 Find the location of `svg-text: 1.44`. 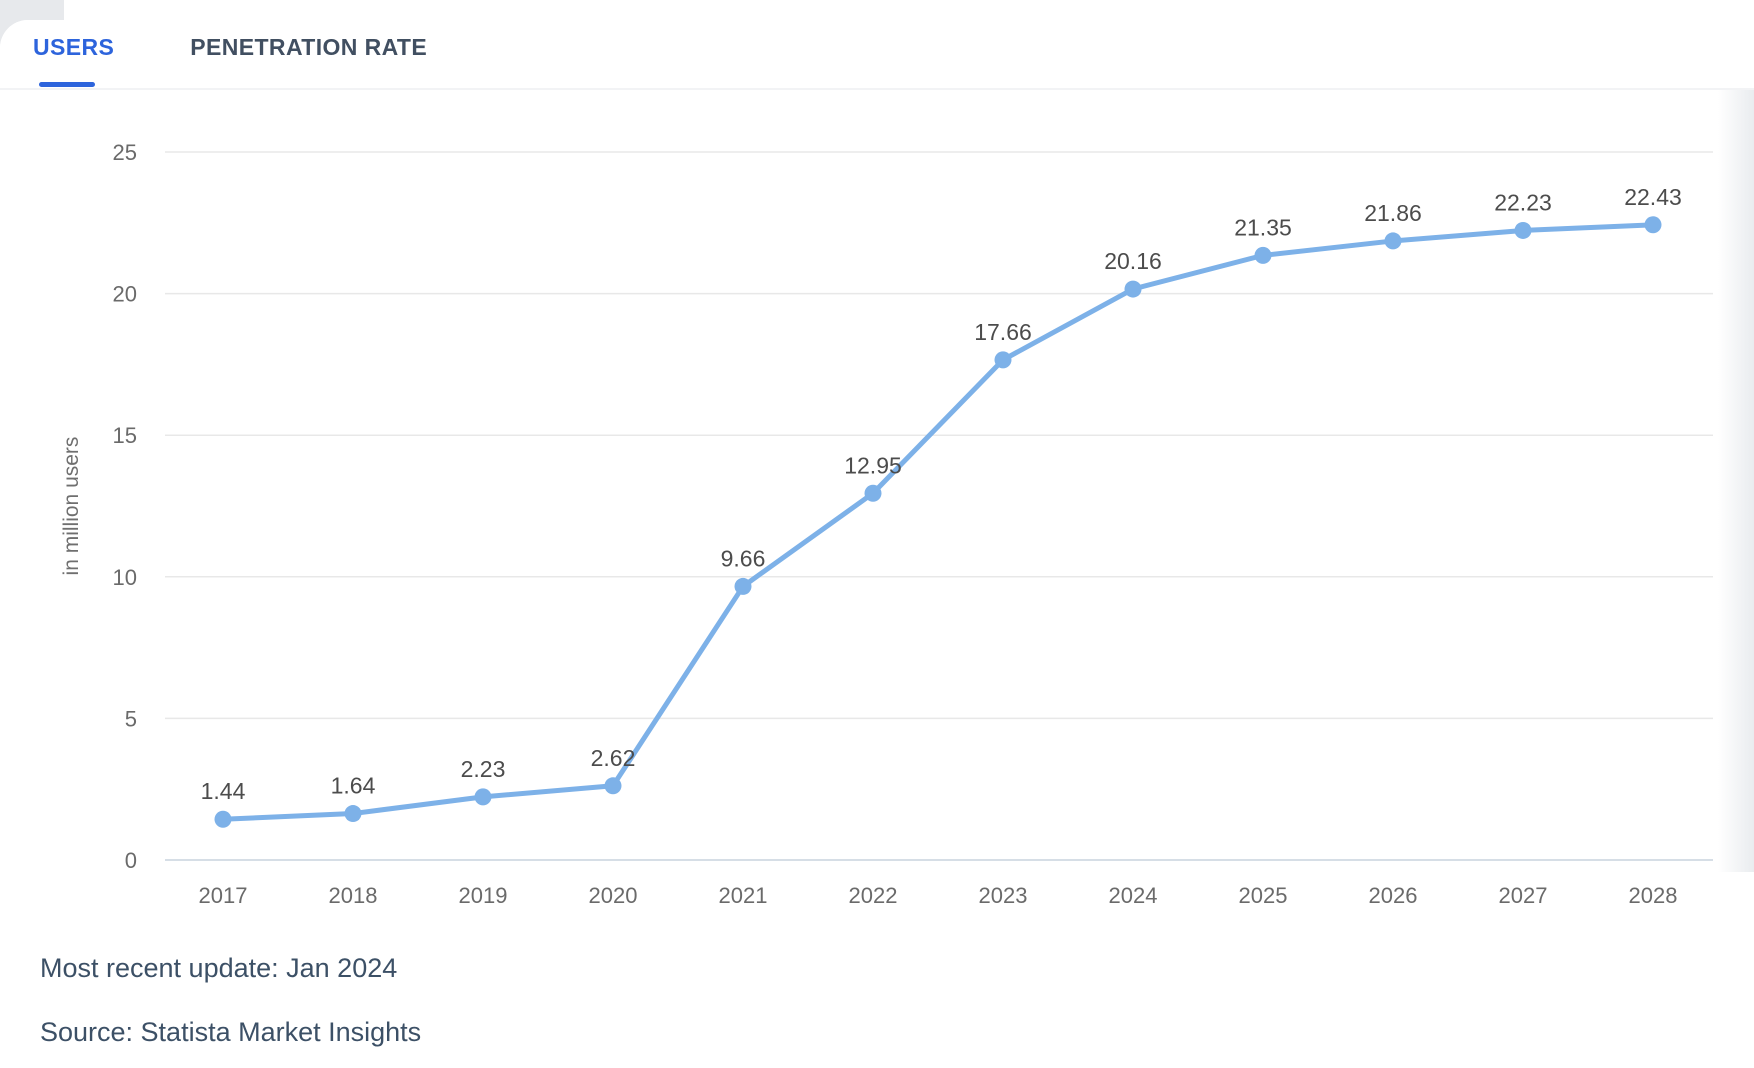

svg-text: 1.44 is located at coordinates (223, 791).